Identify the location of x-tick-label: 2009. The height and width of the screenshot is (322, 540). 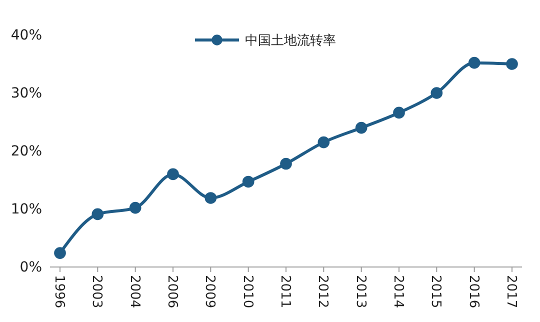
(210, 291).